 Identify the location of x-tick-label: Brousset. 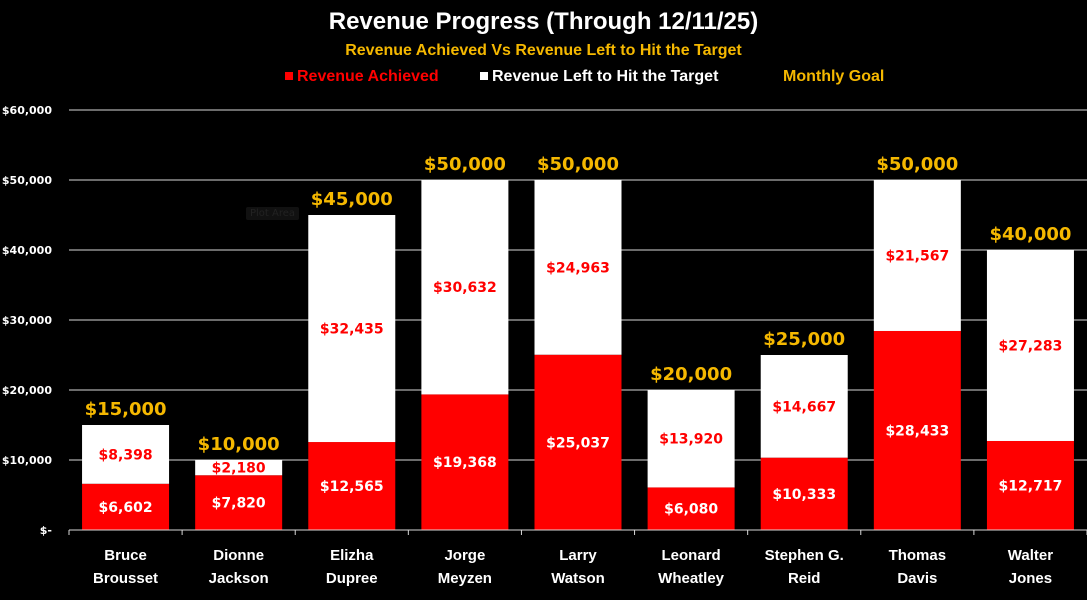
(125, 578).